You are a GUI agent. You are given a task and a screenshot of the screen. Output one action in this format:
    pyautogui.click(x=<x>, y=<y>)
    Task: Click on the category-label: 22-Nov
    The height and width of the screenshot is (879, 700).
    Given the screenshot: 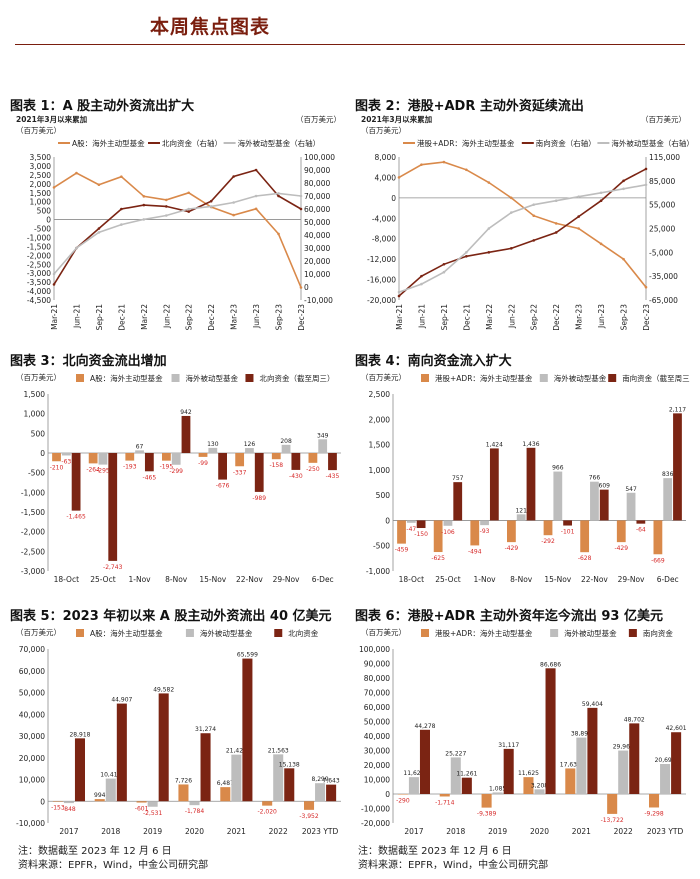 What is the action you would take?
    pyautogui.click(x=594, y=579)
    